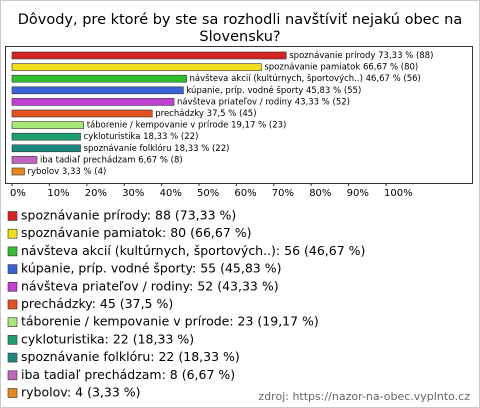 This screenshot has width=480, height=408. What do you see at coordinates (358, 193) in the screenshot?
I see `x-tick-label: 90%` at bounding box center [358, 193].